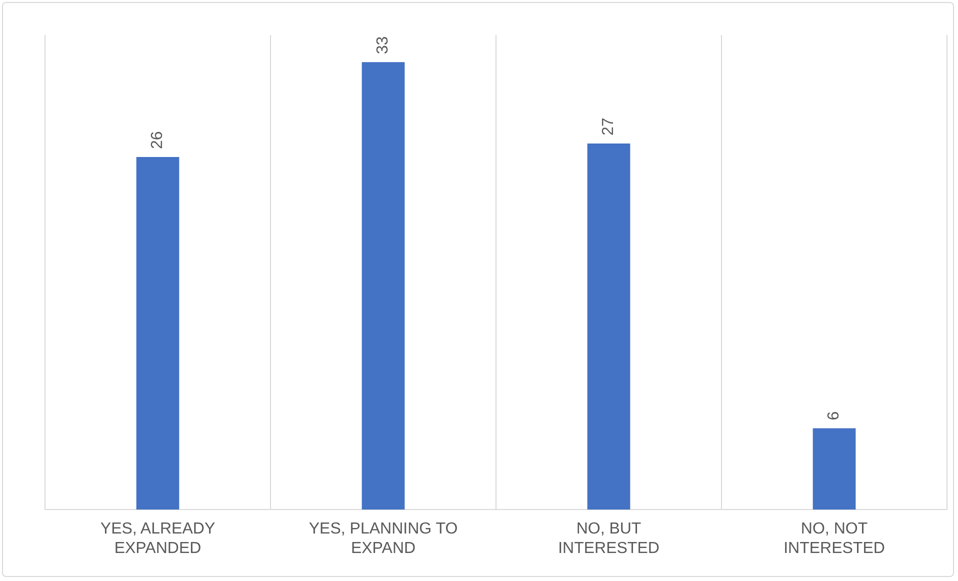  I want to click on x-tick-label: YES, PLANNING TO EXPAND, so click(383, 538).